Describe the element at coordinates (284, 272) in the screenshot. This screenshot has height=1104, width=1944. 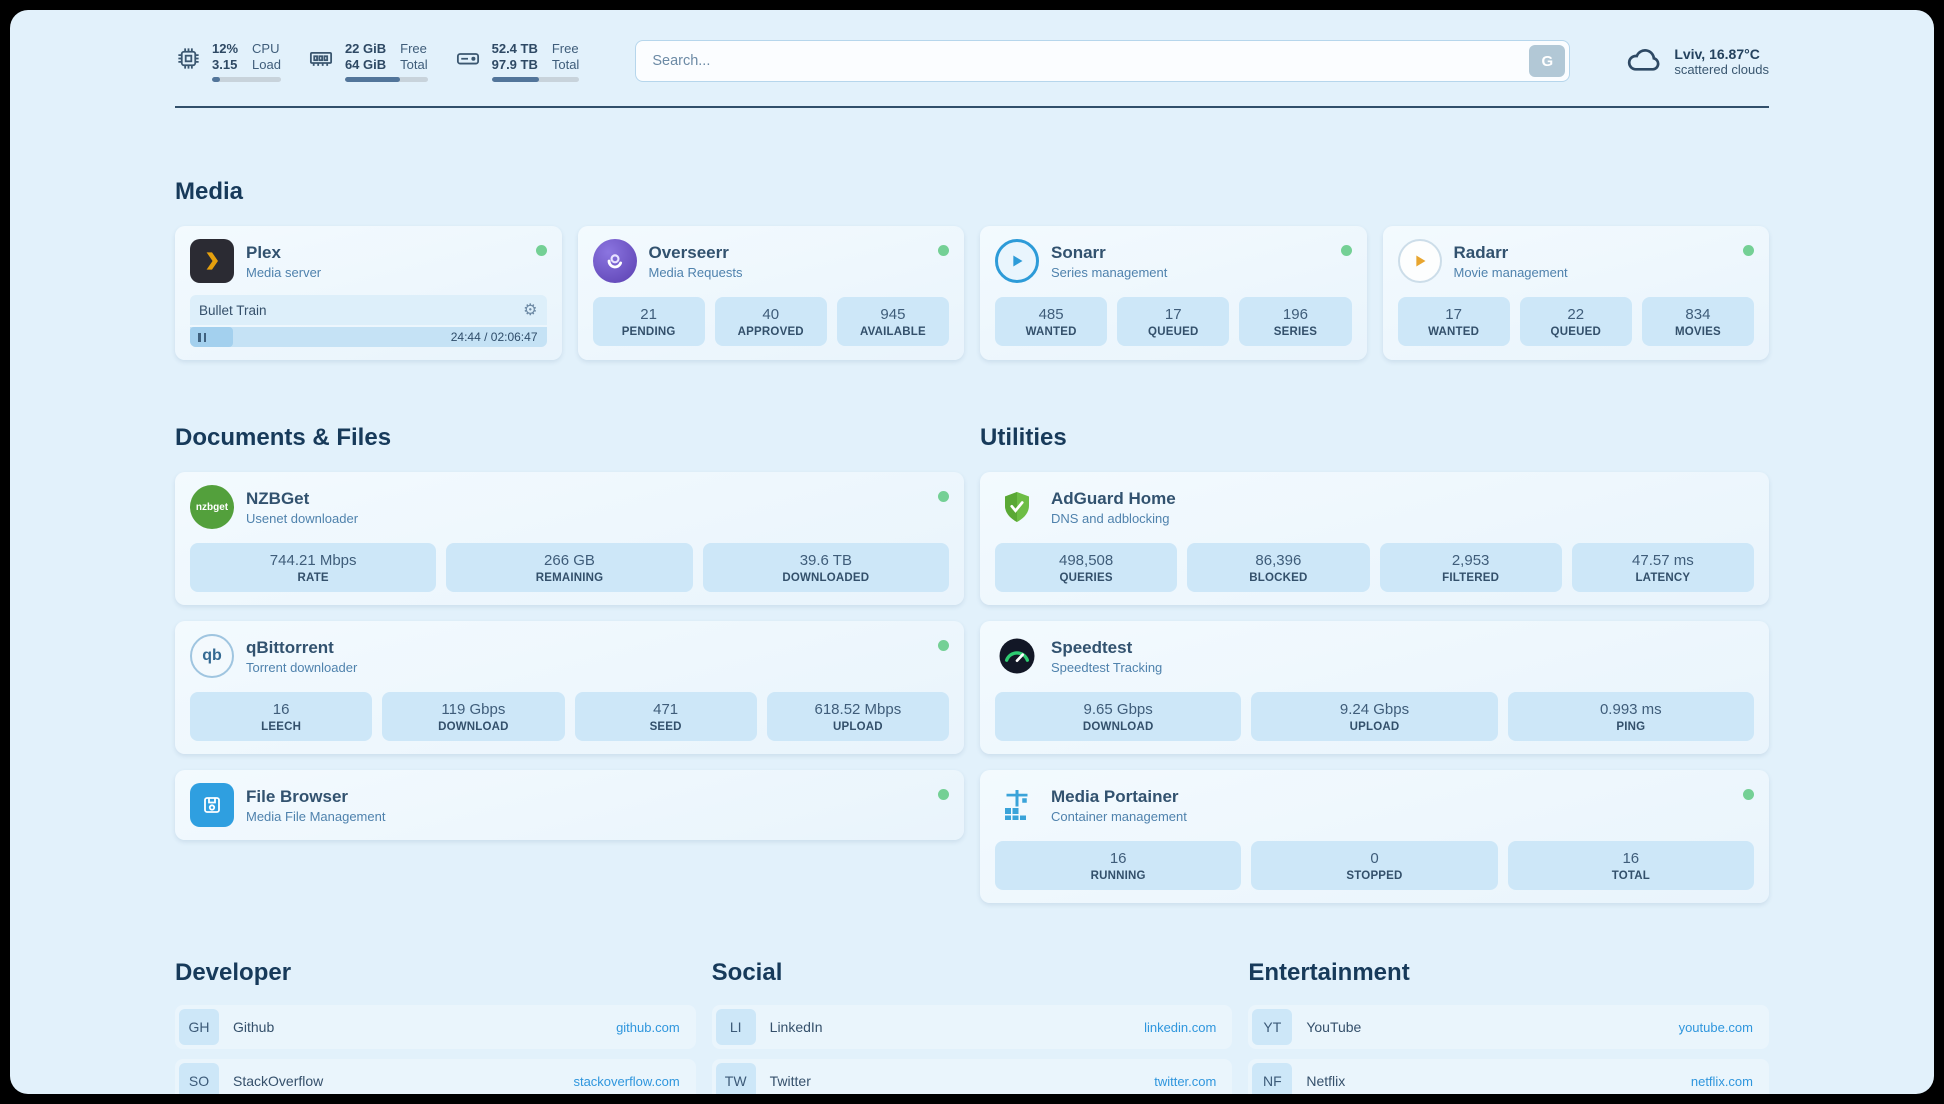
I see `card-subtitle: Media server` at that location.